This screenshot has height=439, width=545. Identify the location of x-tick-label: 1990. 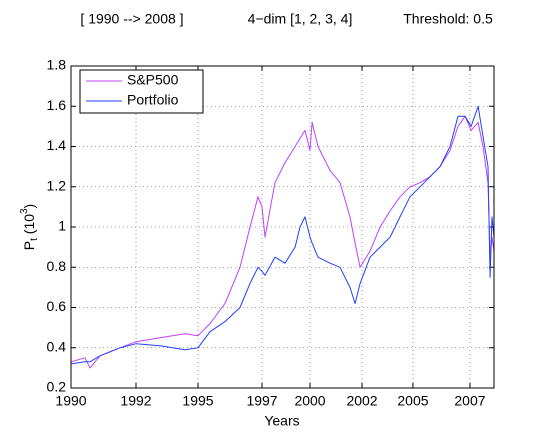
(70, 401).